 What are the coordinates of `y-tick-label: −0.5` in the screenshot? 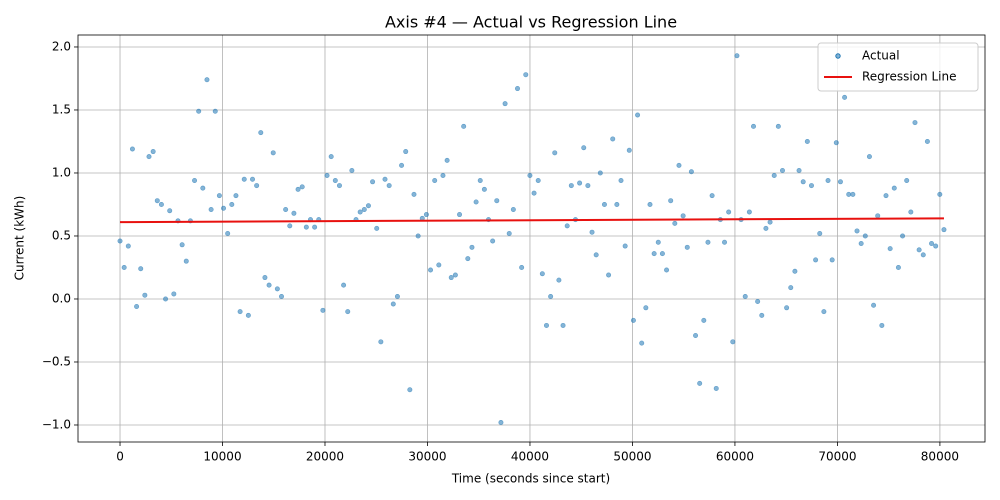 It's located at (56, 361).